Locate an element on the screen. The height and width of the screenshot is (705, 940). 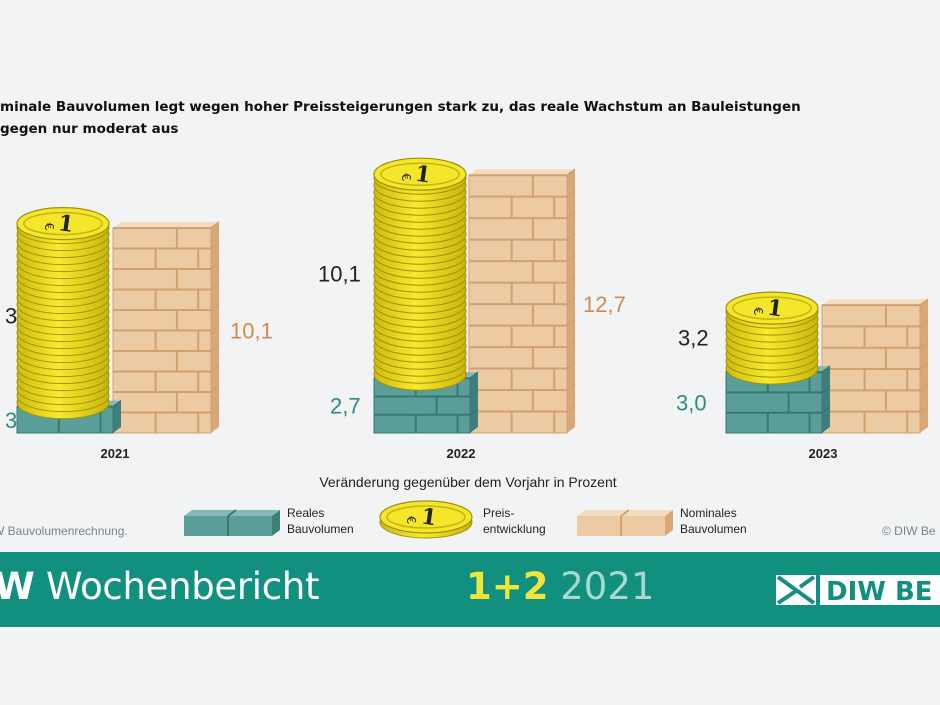
legend-coin-swatch: 1€ is located at coordinates (426, 519).